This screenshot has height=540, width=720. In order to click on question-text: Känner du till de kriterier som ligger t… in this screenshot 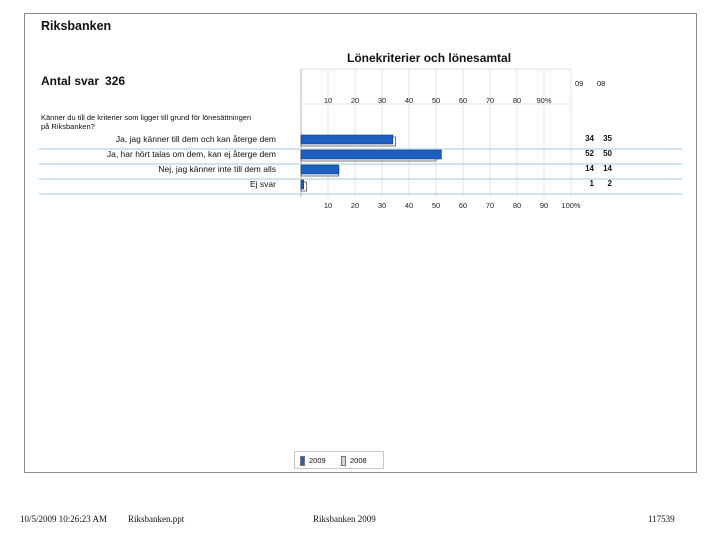, I will do `click(146, 122)`.